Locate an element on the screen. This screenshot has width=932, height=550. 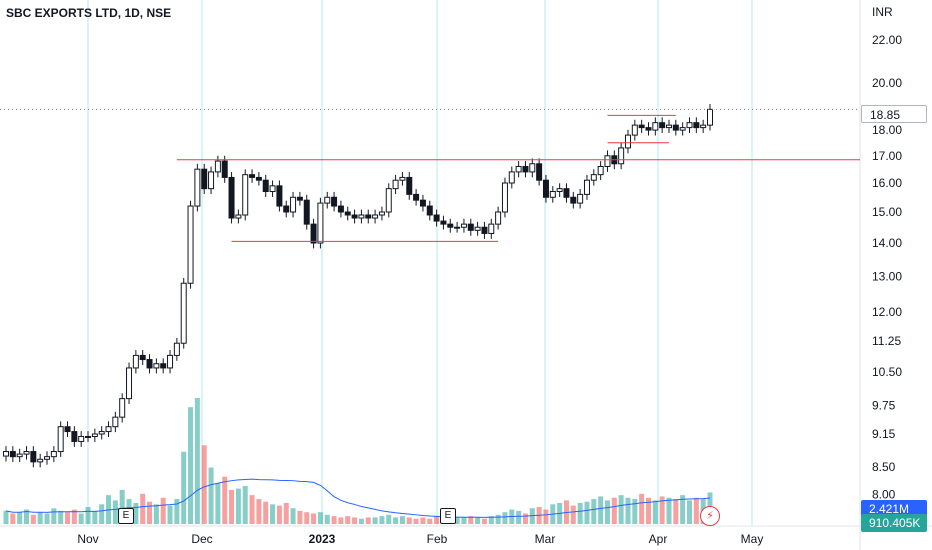
volume-ma-line is located at coordinates (358, 498).